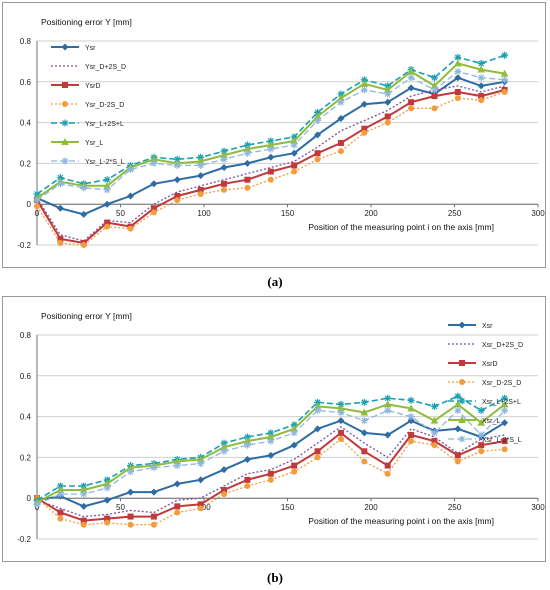 The image size is (550, 590). Describe the element at coordinates (86, 22) in the screenshot. I see `chart-title: Positioning error Y [mm]` at that location.